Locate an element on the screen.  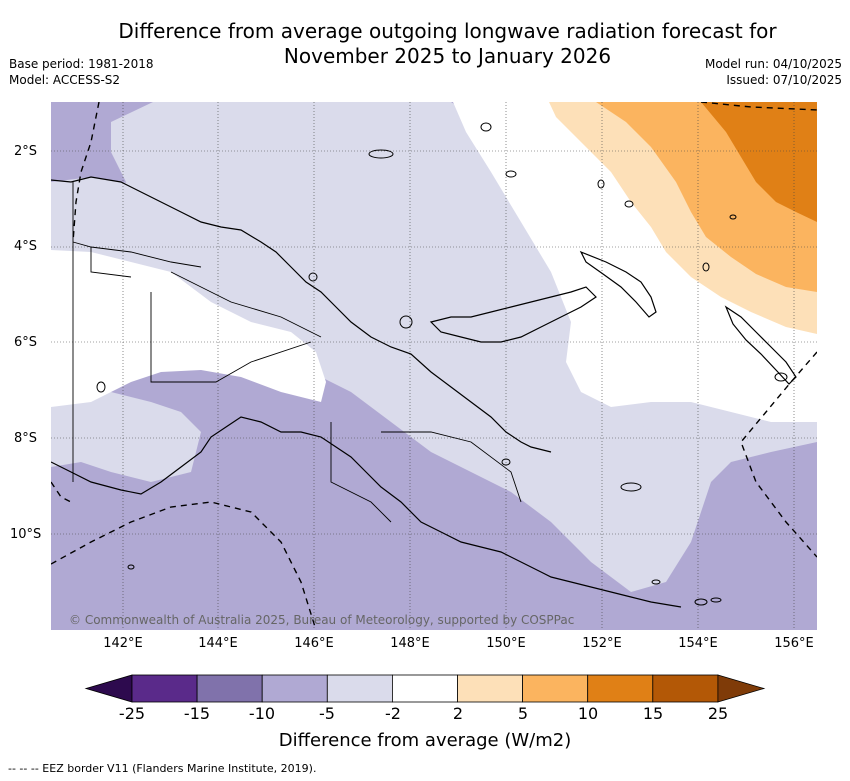
colorbar-extend-high is located at coordinates (741, 688).